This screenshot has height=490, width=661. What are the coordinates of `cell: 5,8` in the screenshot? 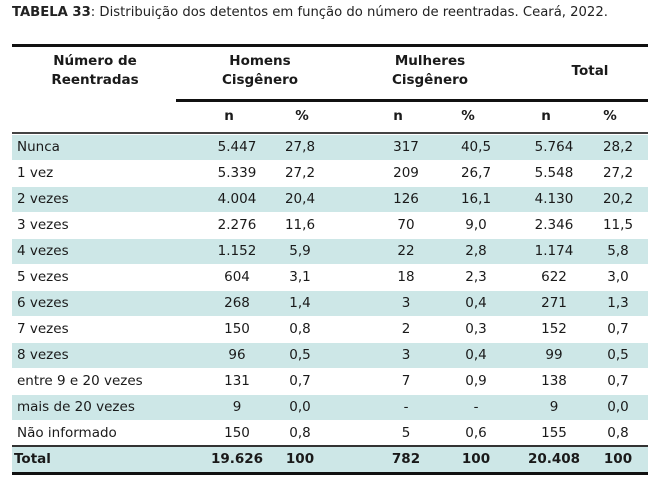 It's located at (618, 251).